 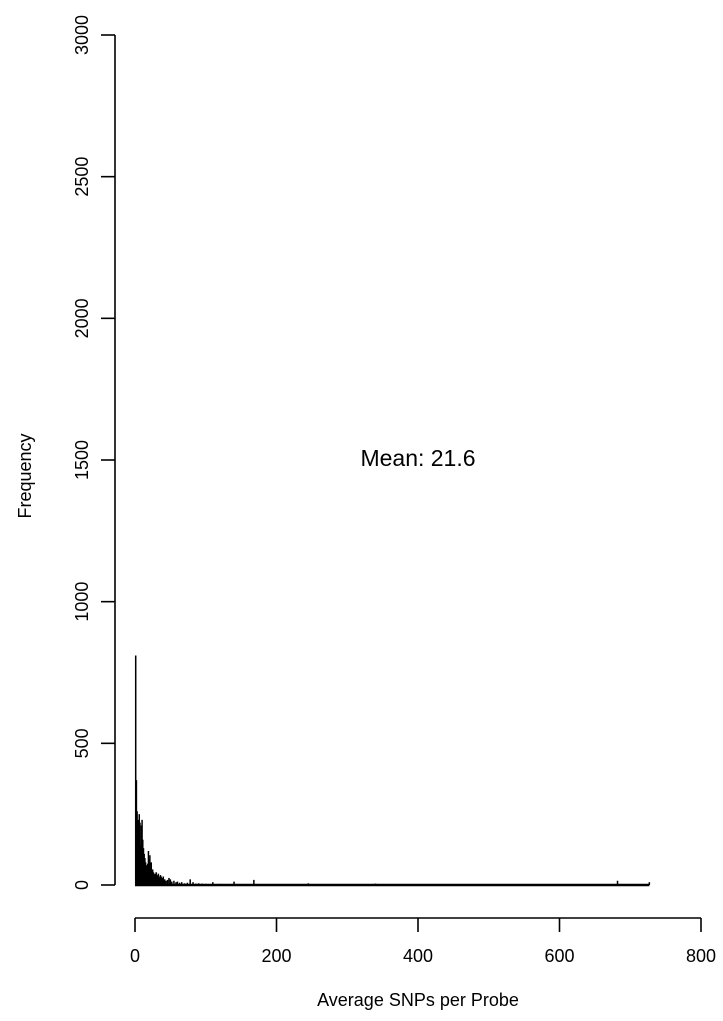 I want to click on x-tick-label: 800, so click(x=701, y=956).